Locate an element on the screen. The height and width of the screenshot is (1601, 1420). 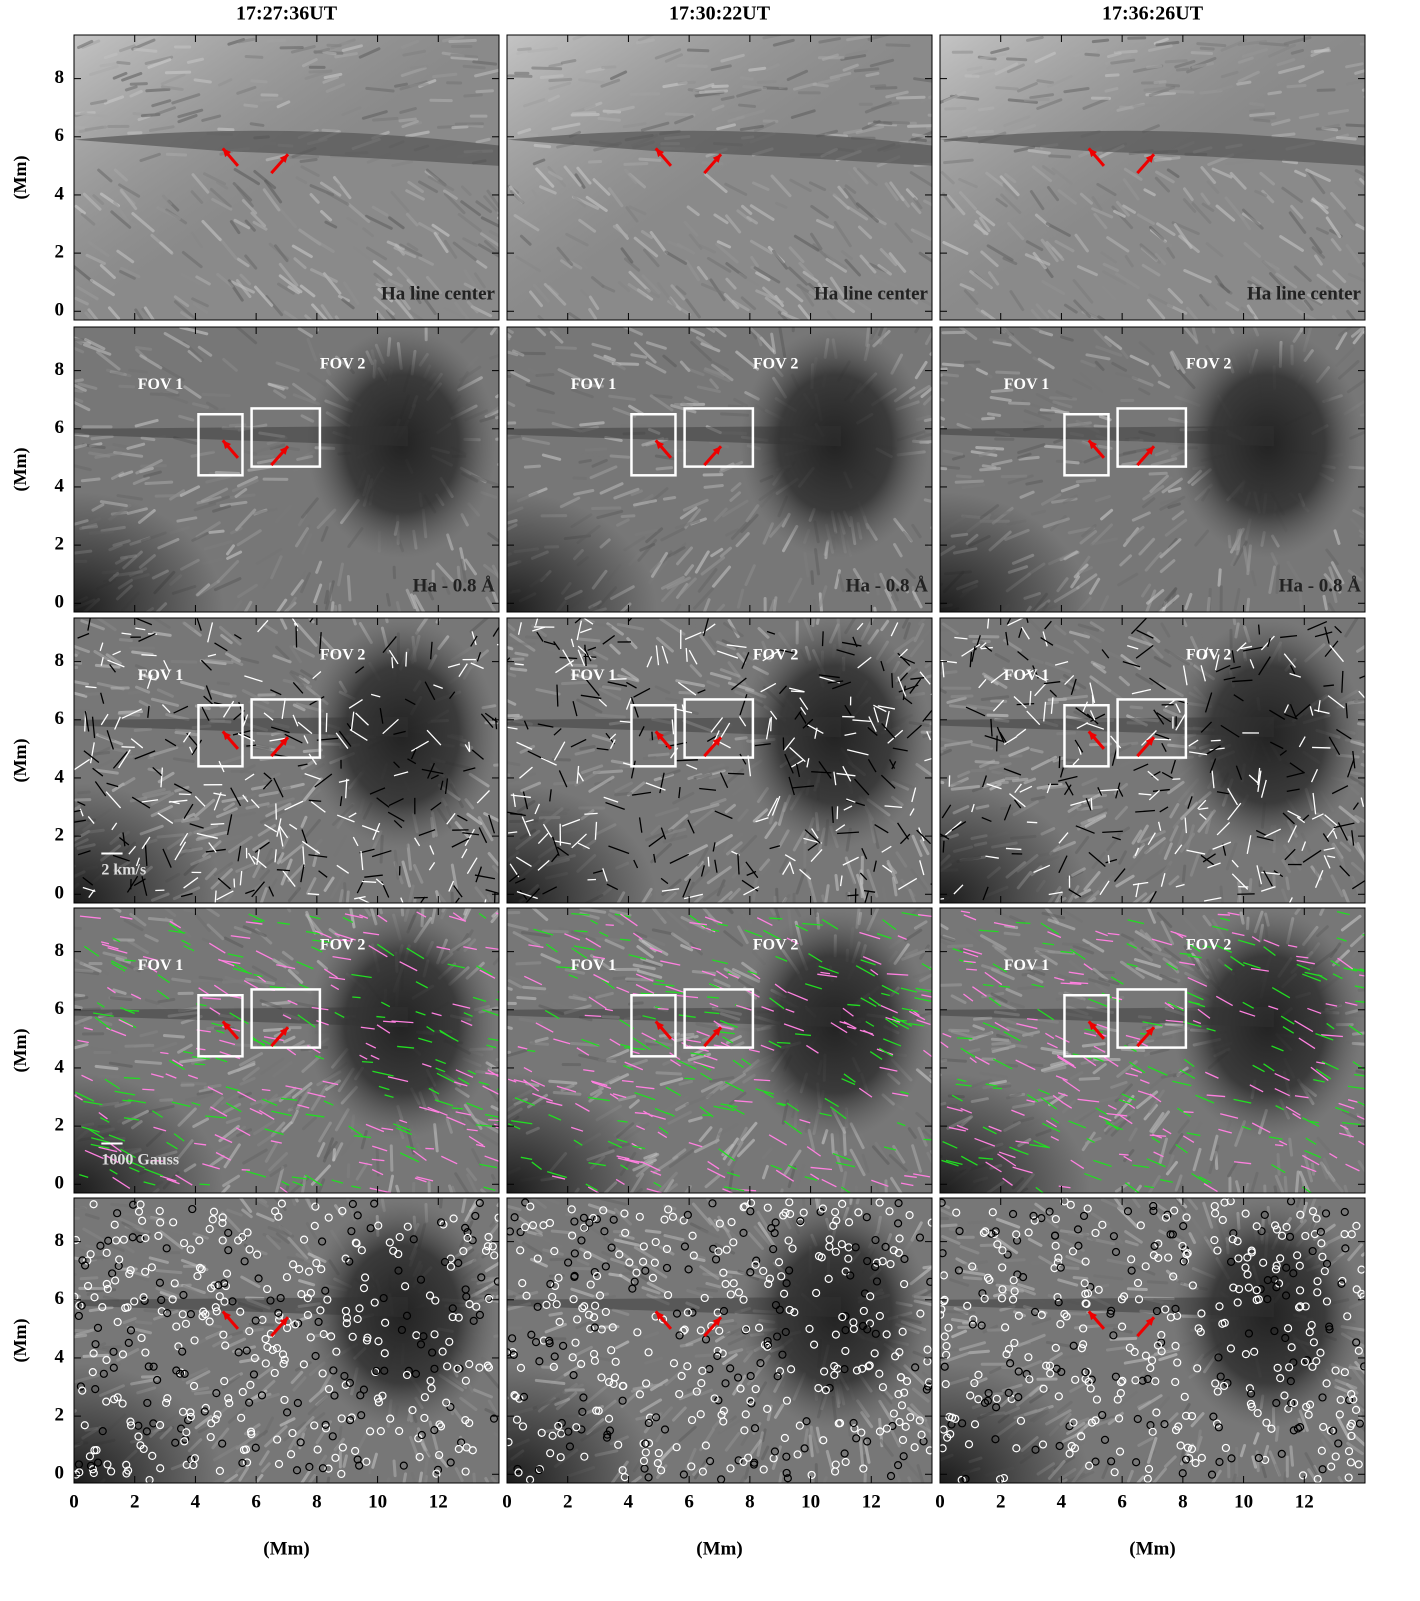
y-tick-label: 8 is located at coordinates (60, 950).